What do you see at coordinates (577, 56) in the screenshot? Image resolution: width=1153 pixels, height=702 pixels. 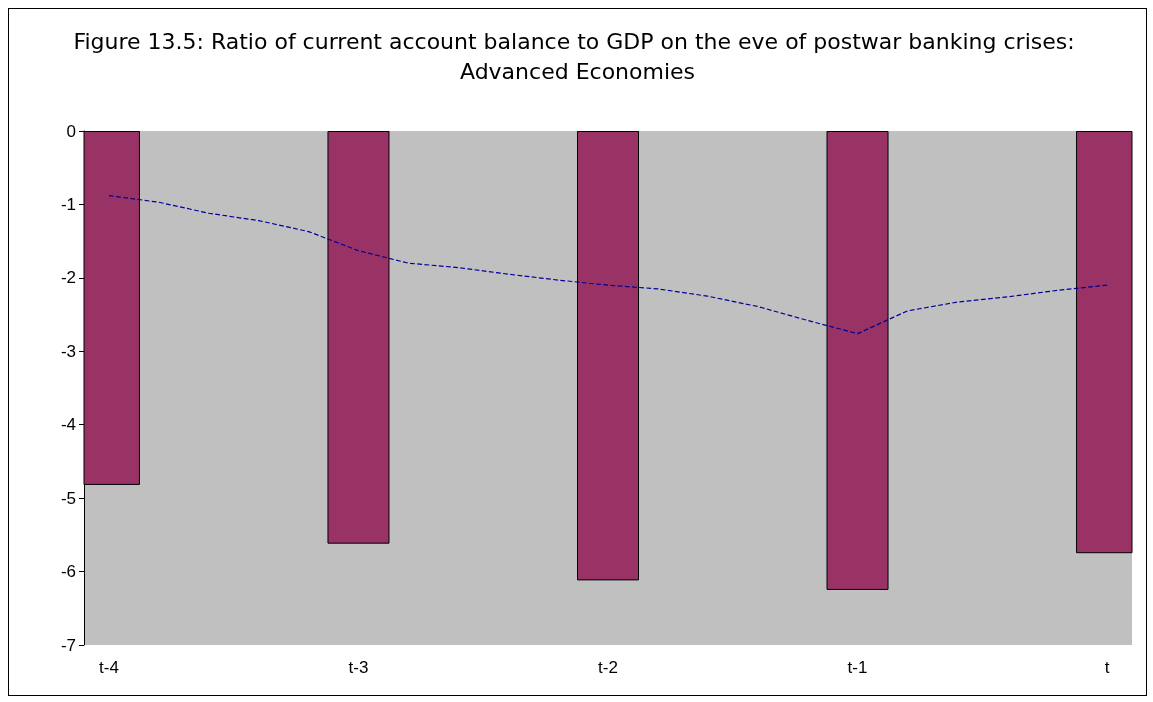 I see `chart-title: Figure 13.5: Ratio of current account balance to GDP on the eve of postwar banking crises: Advanced Economies` at bounding box center [577, 56].